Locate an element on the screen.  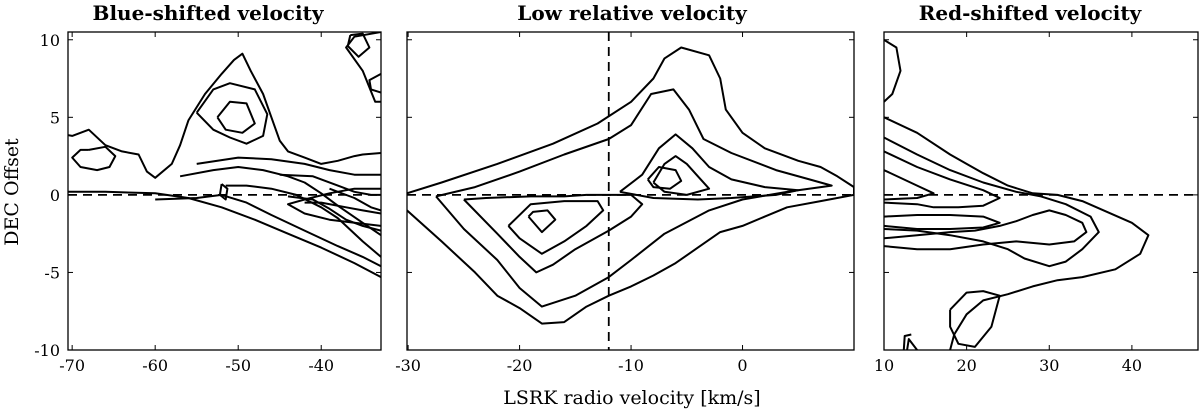
y-tick-label: -5 is located at coordinates (52, 272).